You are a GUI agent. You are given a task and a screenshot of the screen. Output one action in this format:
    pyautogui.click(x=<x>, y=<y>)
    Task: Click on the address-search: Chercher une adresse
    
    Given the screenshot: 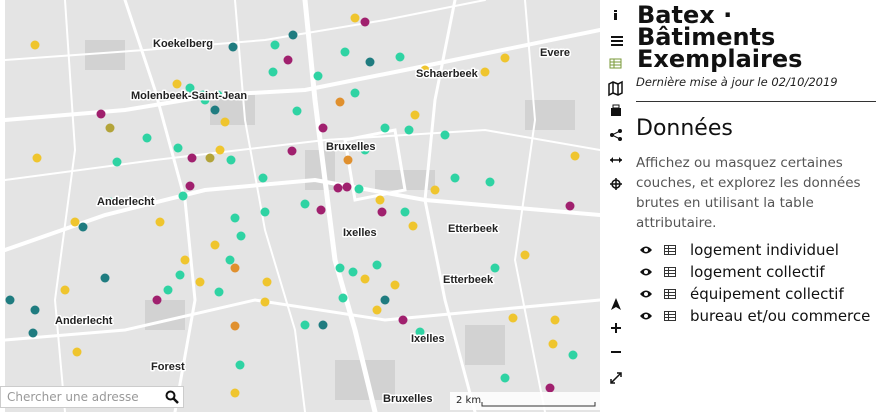 What is the action you would take?
    pyautogui.click(x=92, y=397)
    